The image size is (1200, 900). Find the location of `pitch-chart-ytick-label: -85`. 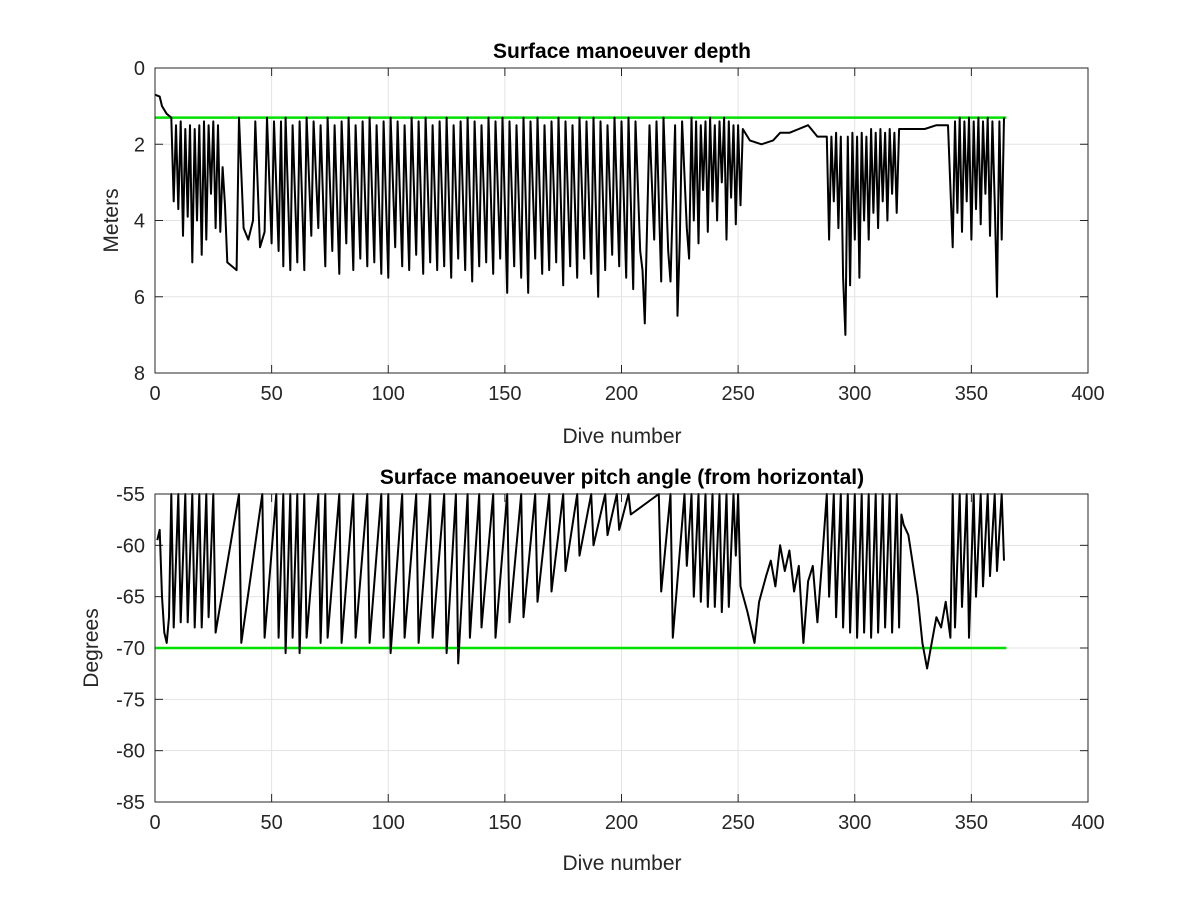

pitch-chart-ytick-label: -85 is located at coordinates (130, 803).